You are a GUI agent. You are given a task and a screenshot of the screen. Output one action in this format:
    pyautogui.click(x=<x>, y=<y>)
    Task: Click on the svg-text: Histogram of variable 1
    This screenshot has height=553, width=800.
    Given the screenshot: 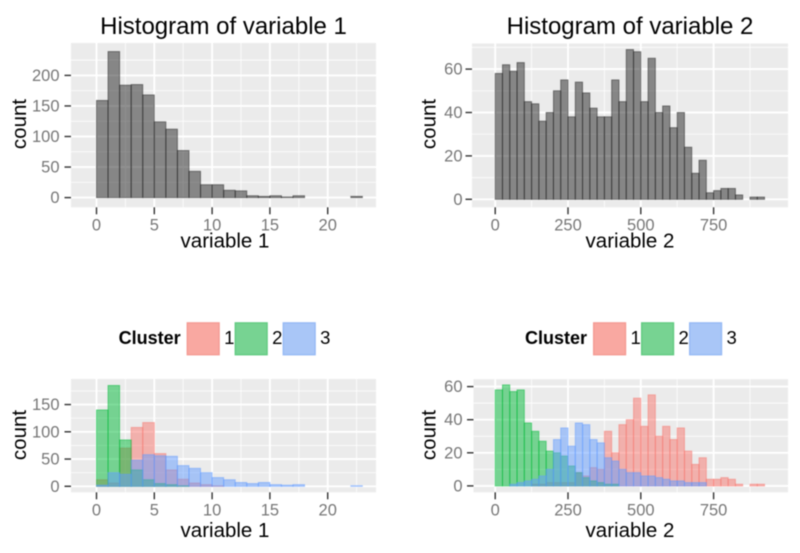 What is the action you would take?
    pyautogui.click(x=223, y=26)
    